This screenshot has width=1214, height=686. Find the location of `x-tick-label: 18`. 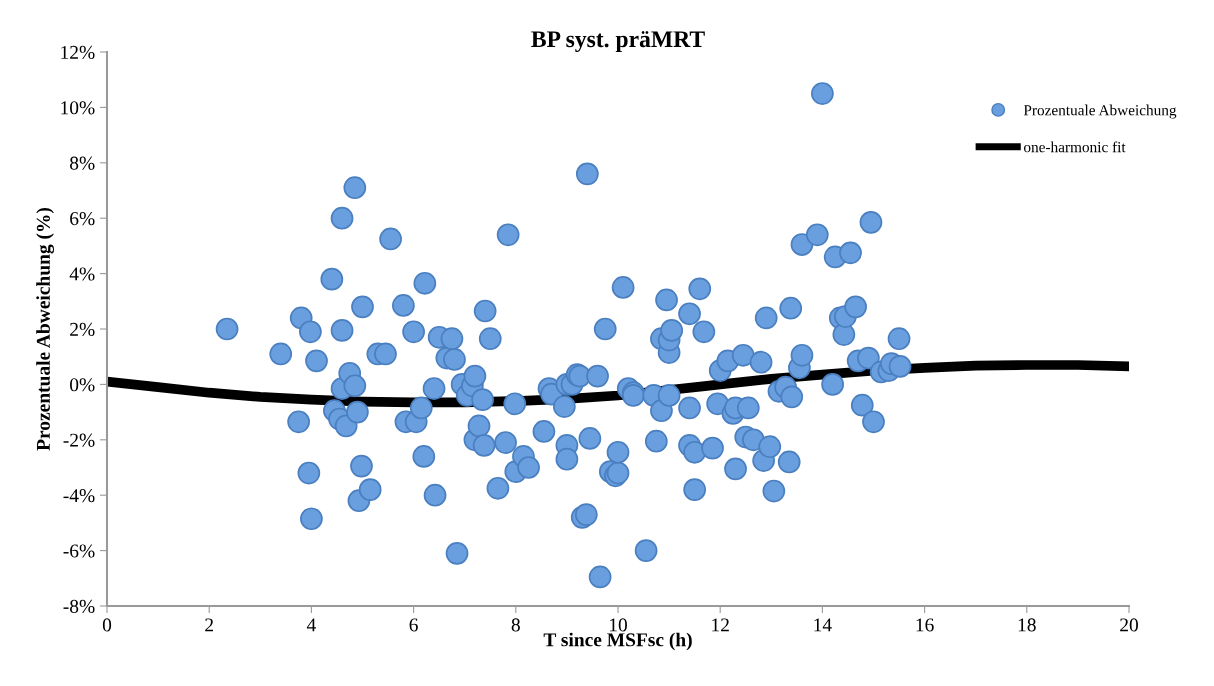

x-tick-label: 18 is located at coordinates (1027, 625).